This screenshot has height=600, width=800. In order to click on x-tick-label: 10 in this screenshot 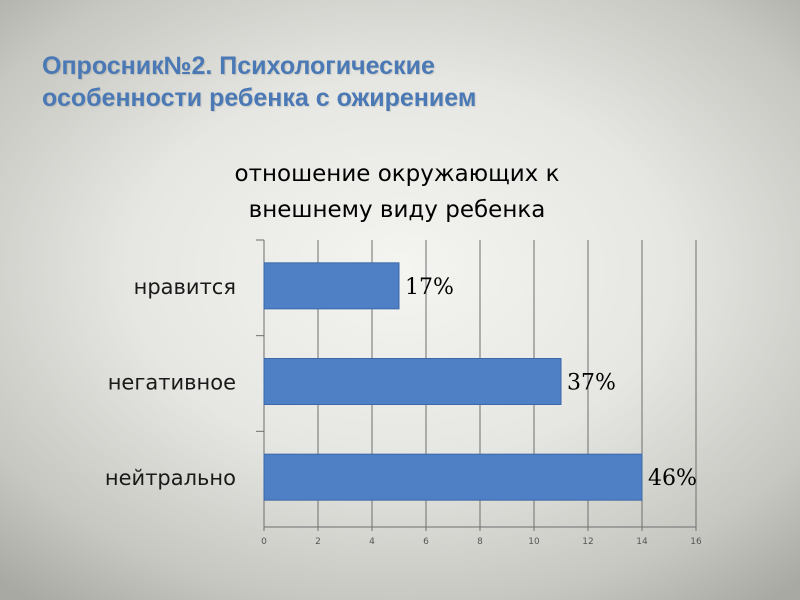, I will do `click(534, 542)`.